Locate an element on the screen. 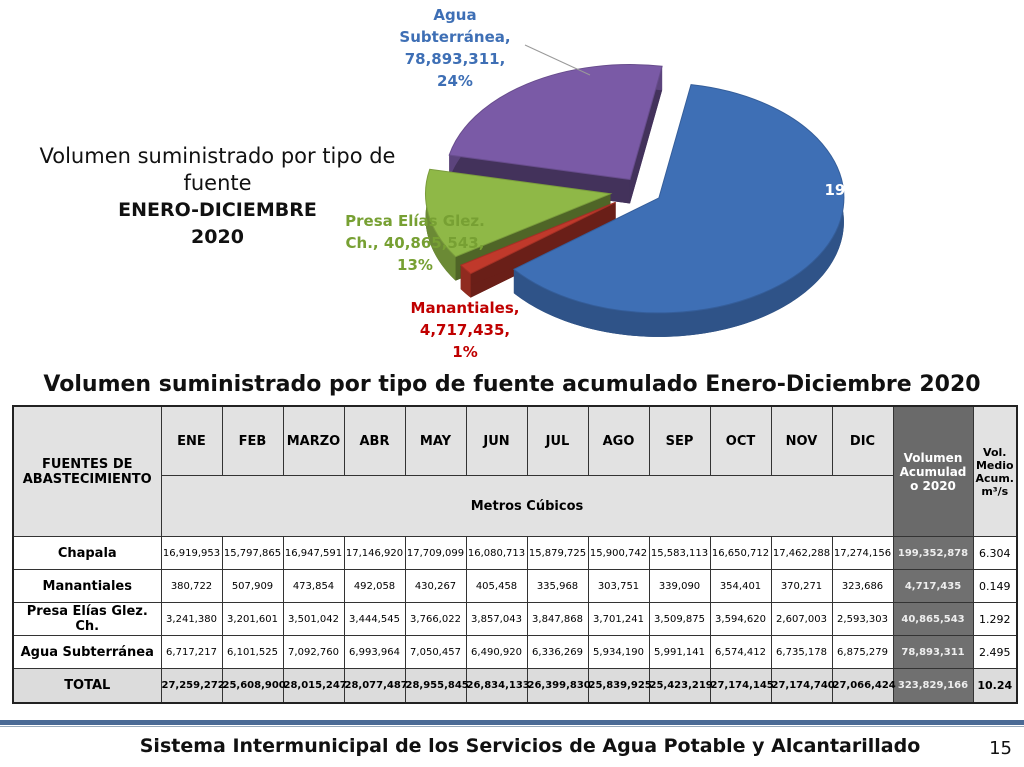  month-value-cell: 492,058 is located at coordinates (374, 586).